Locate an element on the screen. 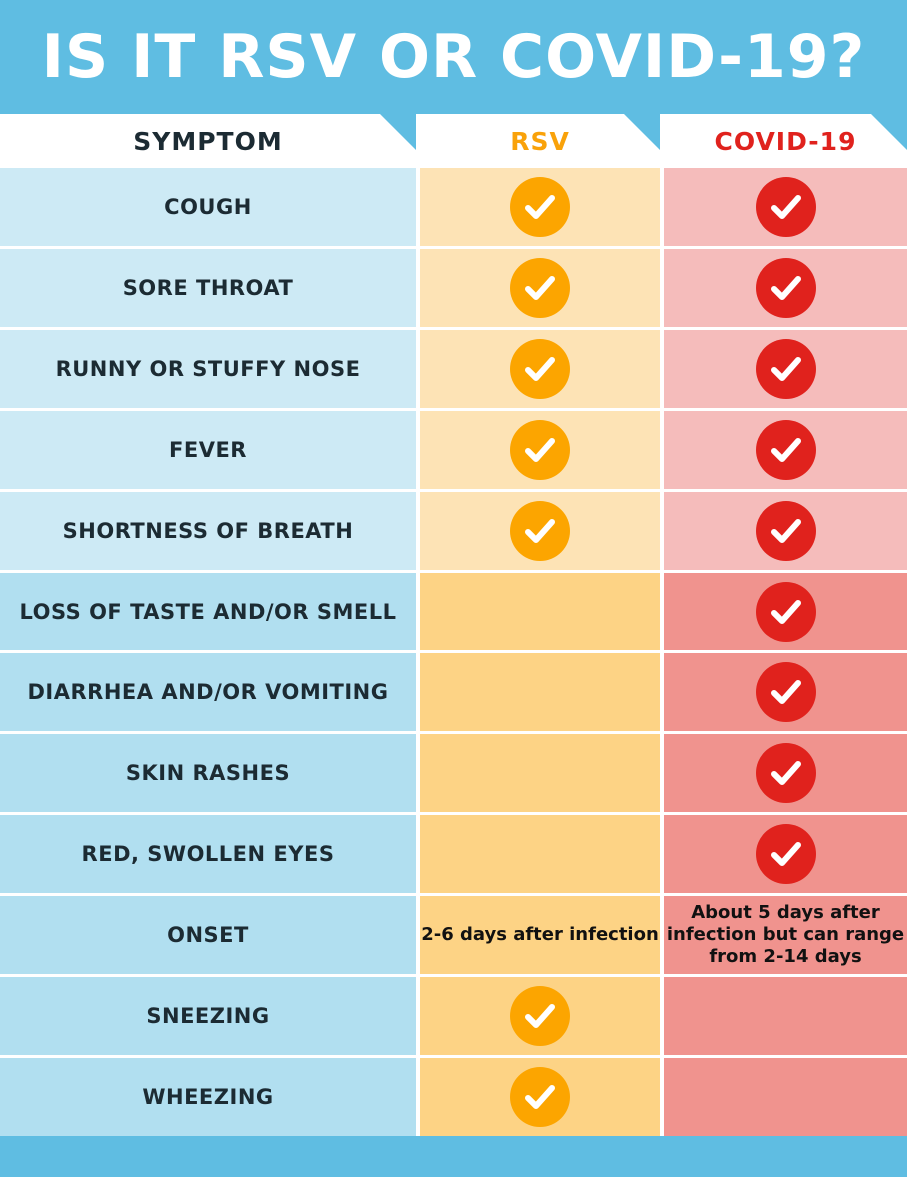 The image size is (907, 1177). header-covid: COVID-19 is located at coordinates (785, 141).